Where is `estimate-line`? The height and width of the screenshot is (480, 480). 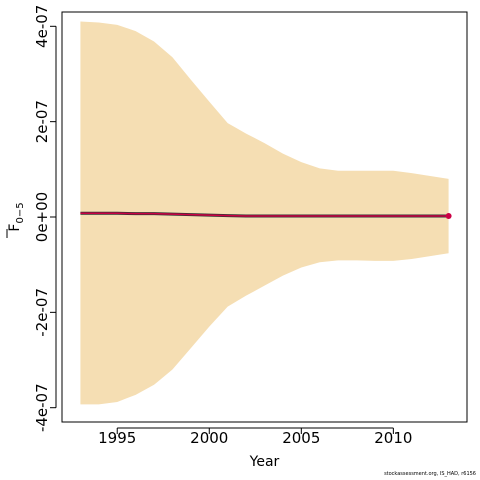 estimate-line is located at coordinates (264, 214).